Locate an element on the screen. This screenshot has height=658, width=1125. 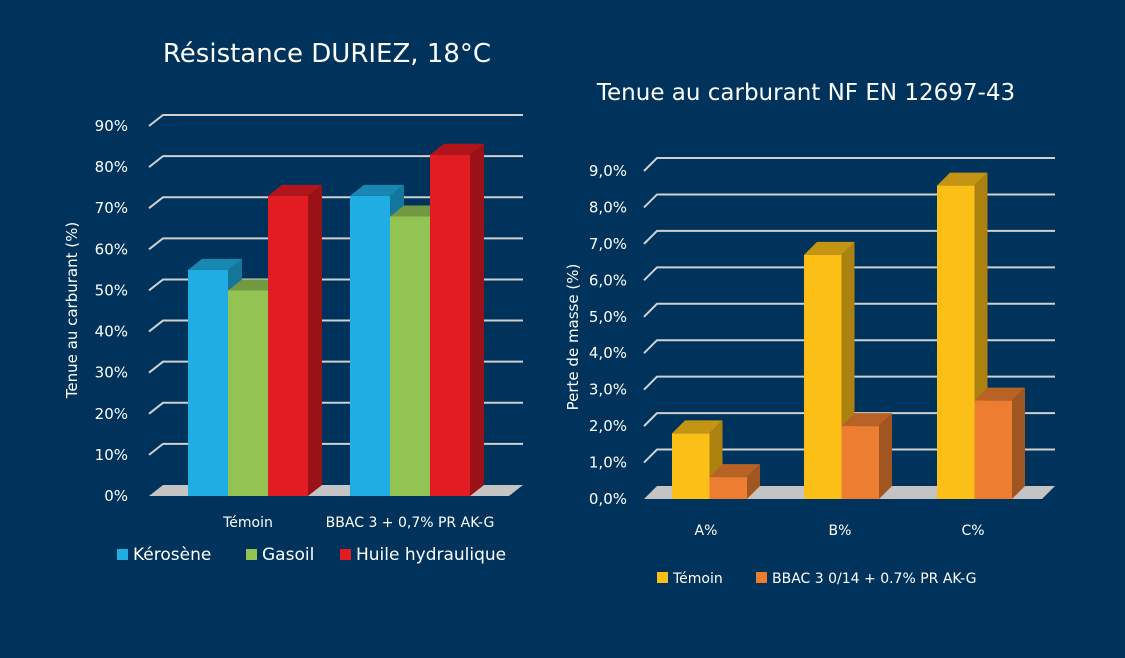
legend-label: BBAC 3 0/14 + 0.7% PR AK-G is located at coordinates (874, 579).